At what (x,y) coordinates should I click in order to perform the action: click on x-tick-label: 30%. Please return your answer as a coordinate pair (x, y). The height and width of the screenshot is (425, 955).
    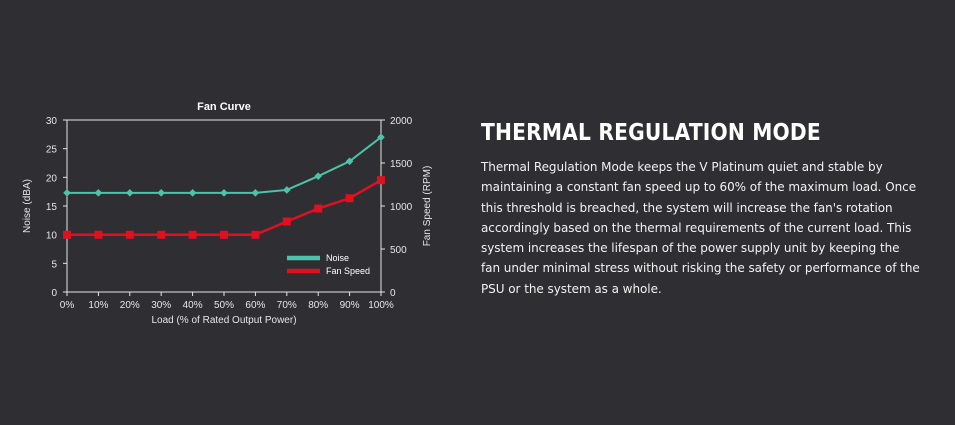
    Looking at the image, I should click on (161, 305).